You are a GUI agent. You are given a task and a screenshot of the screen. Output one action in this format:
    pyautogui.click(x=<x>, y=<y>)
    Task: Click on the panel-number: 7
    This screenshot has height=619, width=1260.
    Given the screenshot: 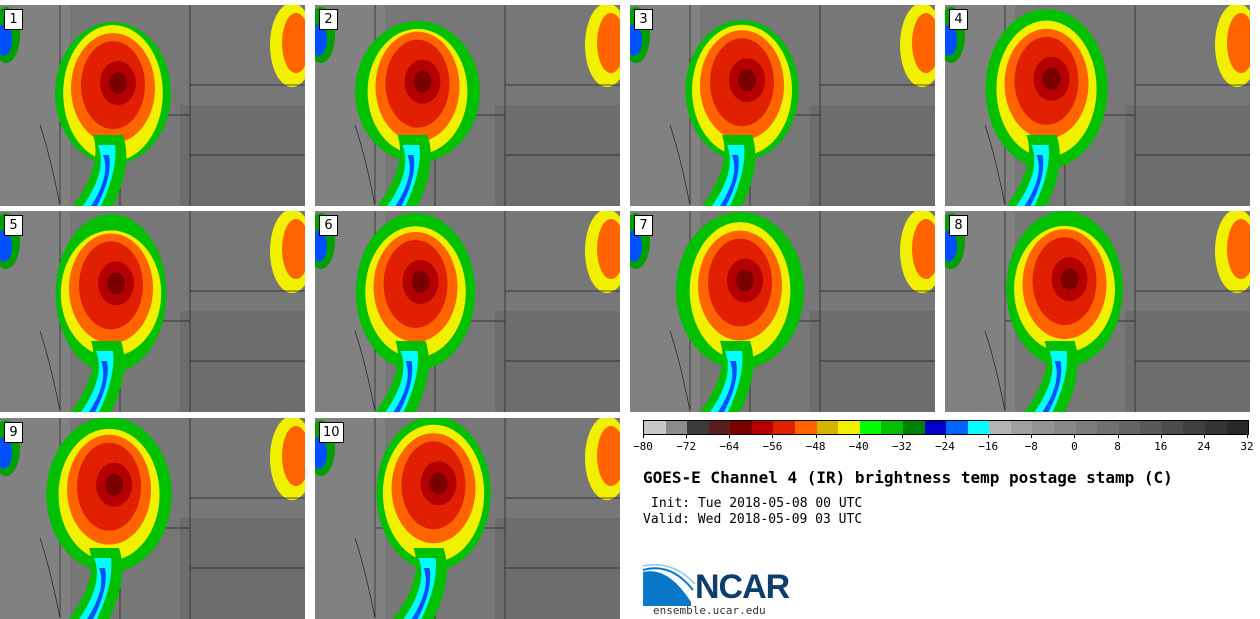 What is the action you would take?
    pyautogui.click(x=643, y=225)
    